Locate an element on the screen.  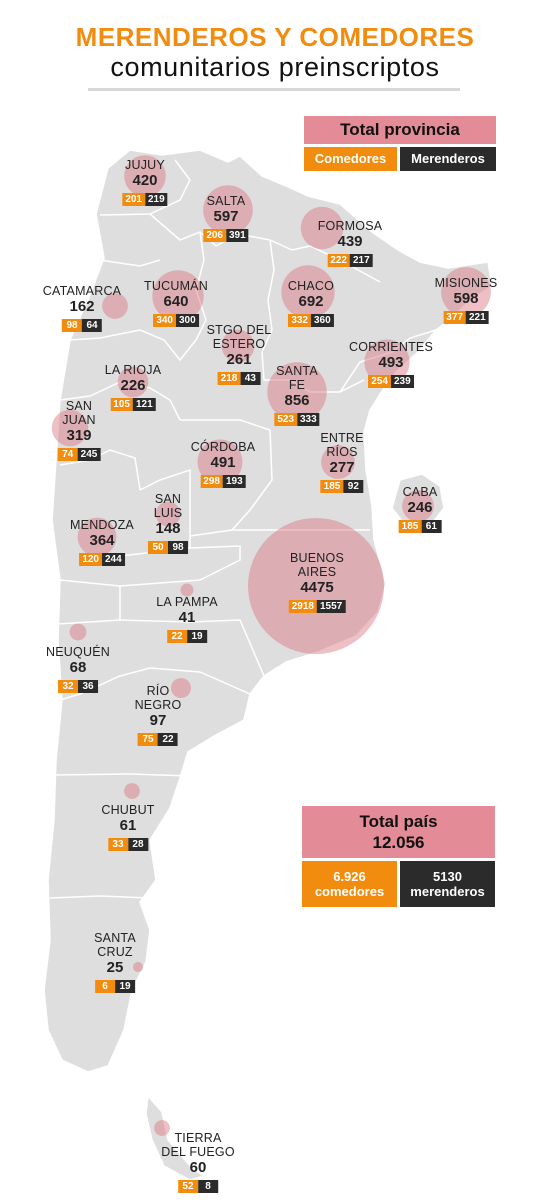
province-catamarca: CATAMARCA 162 98 64 is located at coordinates (82, 308).